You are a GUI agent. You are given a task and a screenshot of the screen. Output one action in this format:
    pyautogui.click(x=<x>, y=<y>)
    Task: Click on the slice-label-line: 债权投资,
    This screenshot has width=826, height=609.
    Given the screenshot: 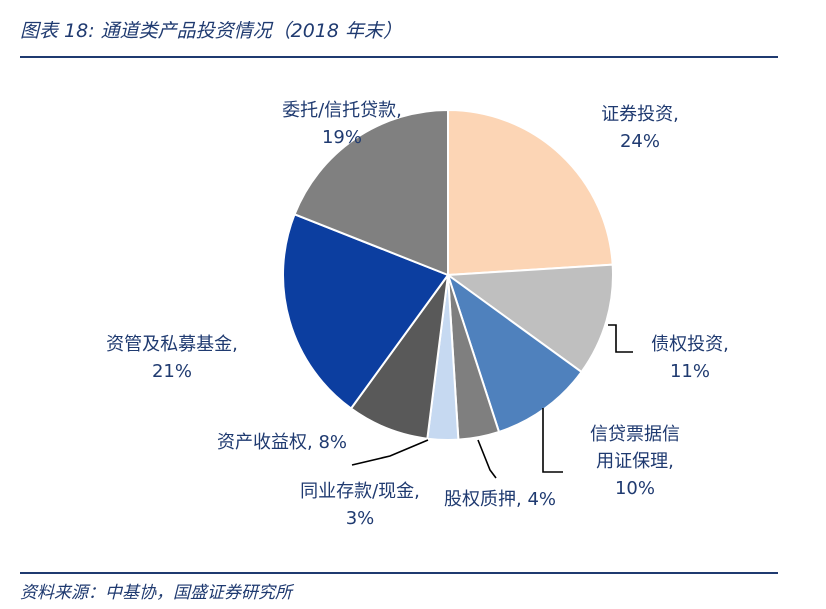 What is the action you would take?
    pyautogui.click(x=690, y=344)
    